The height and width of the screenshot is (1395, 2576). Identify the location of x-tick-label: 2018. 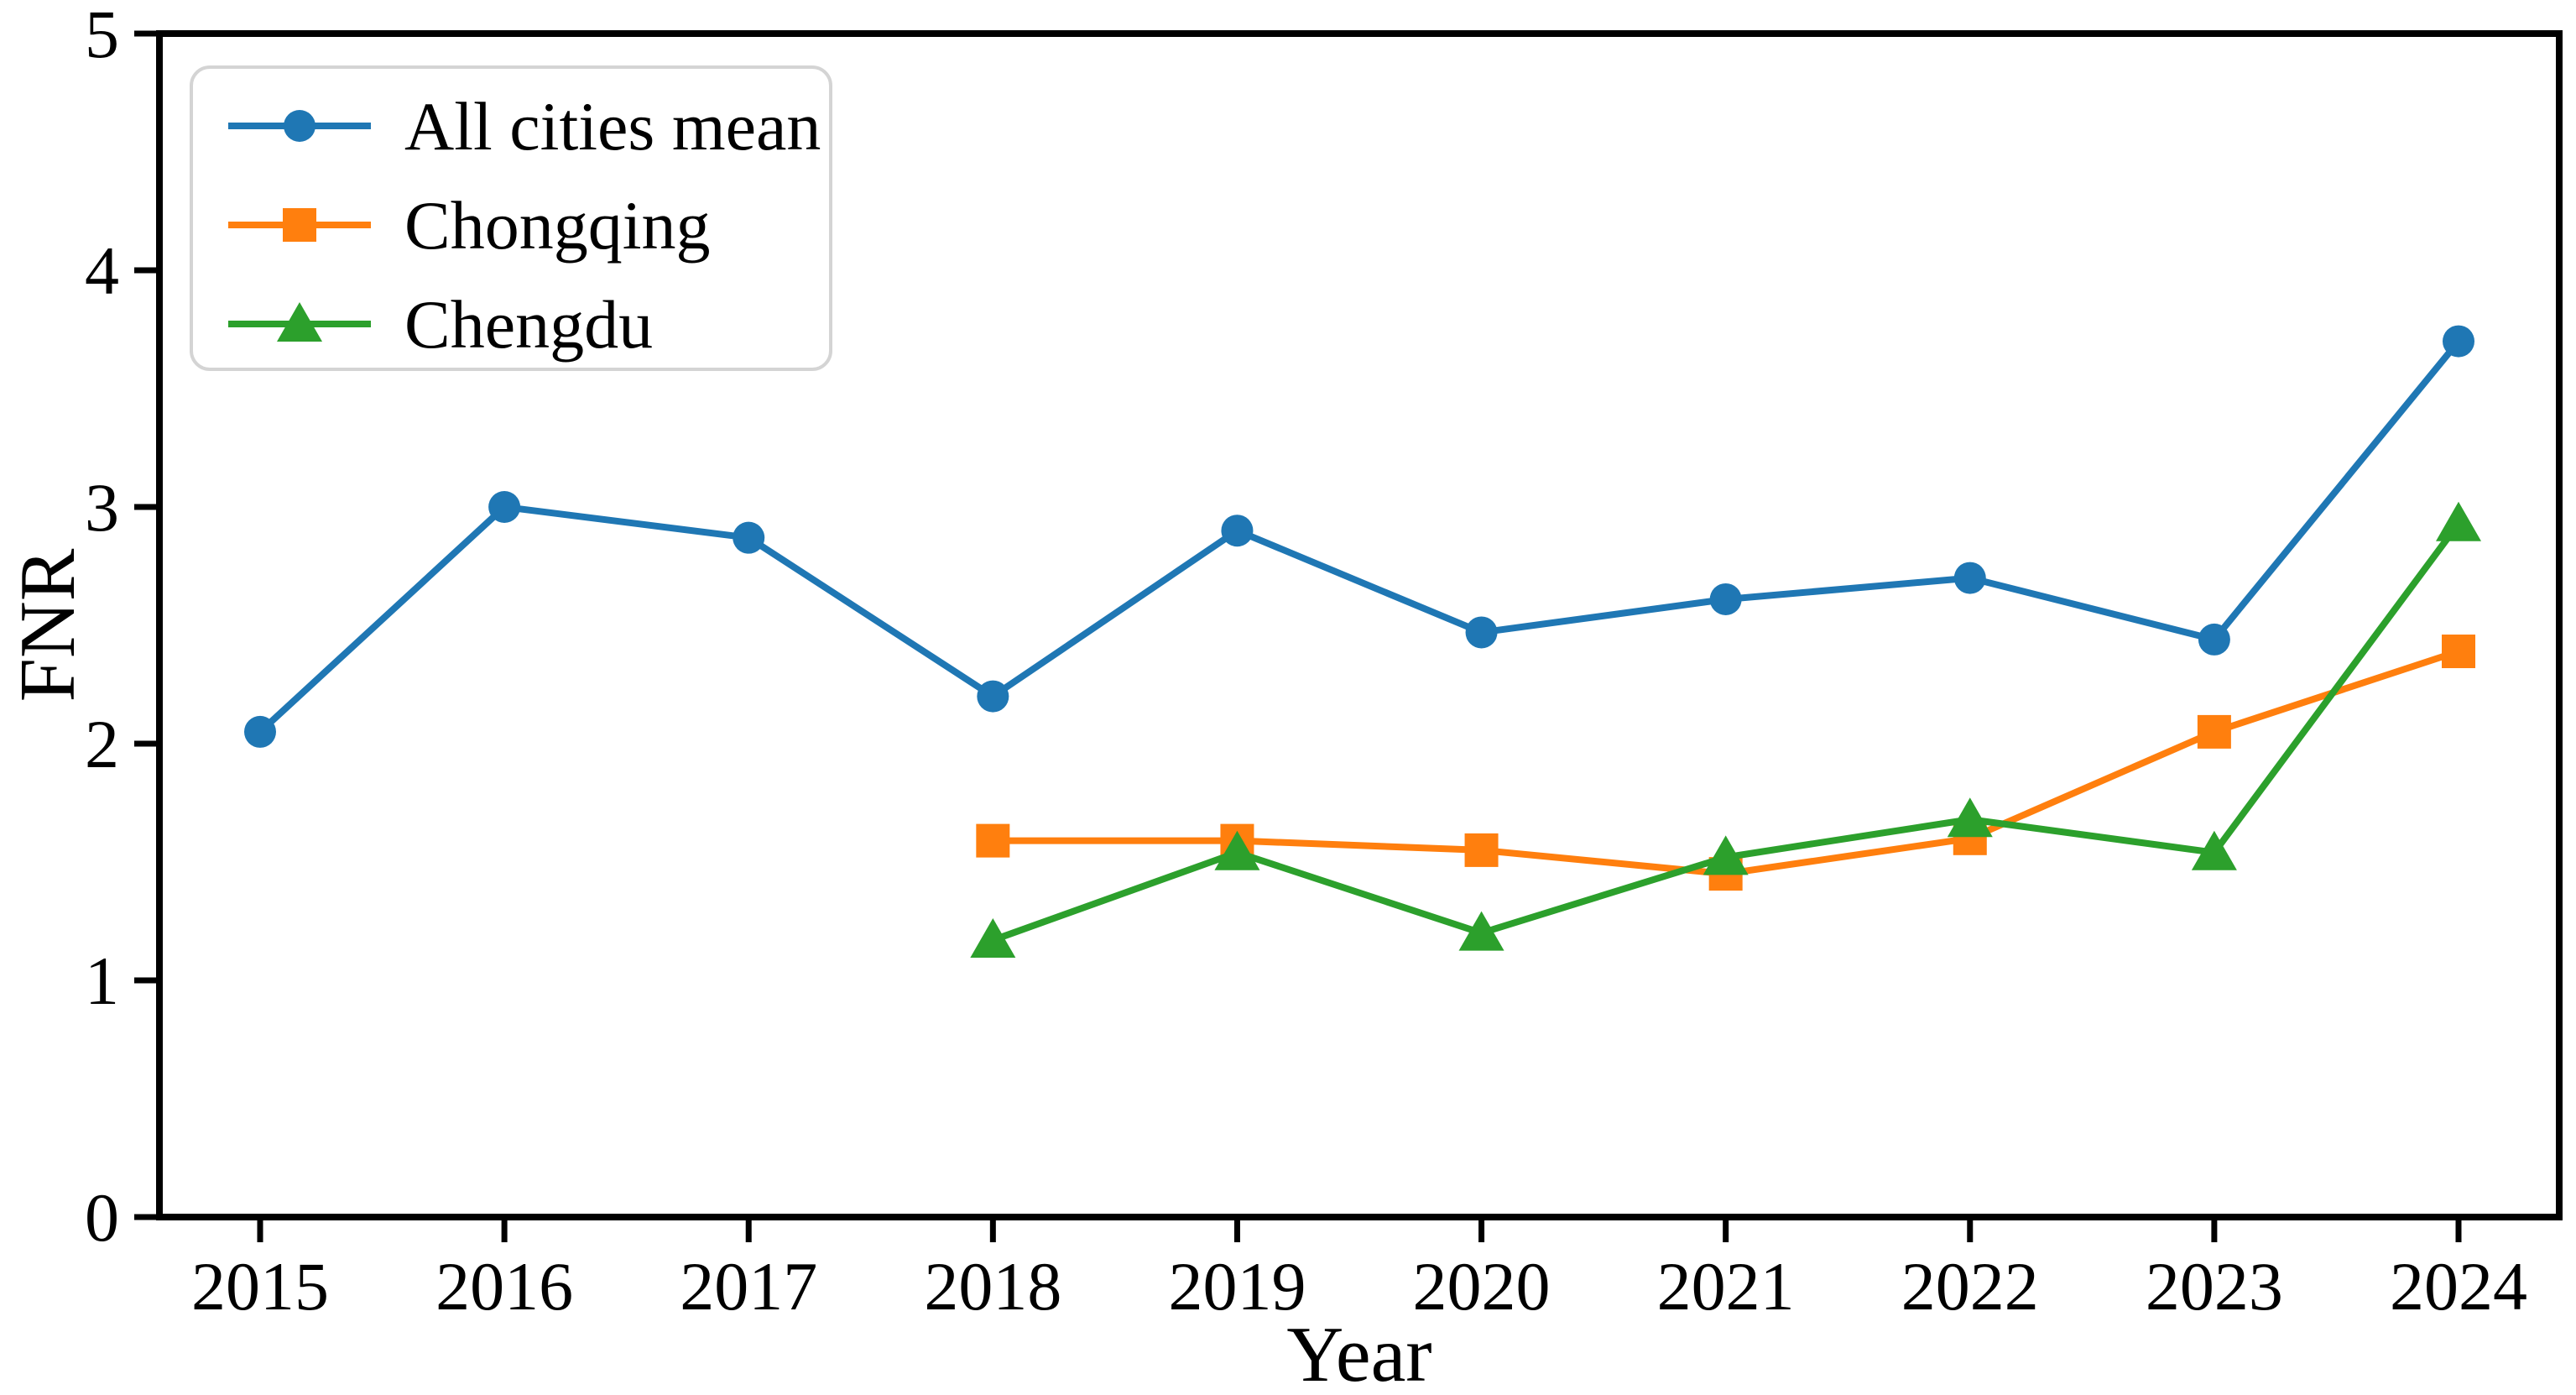
(992, 1286).